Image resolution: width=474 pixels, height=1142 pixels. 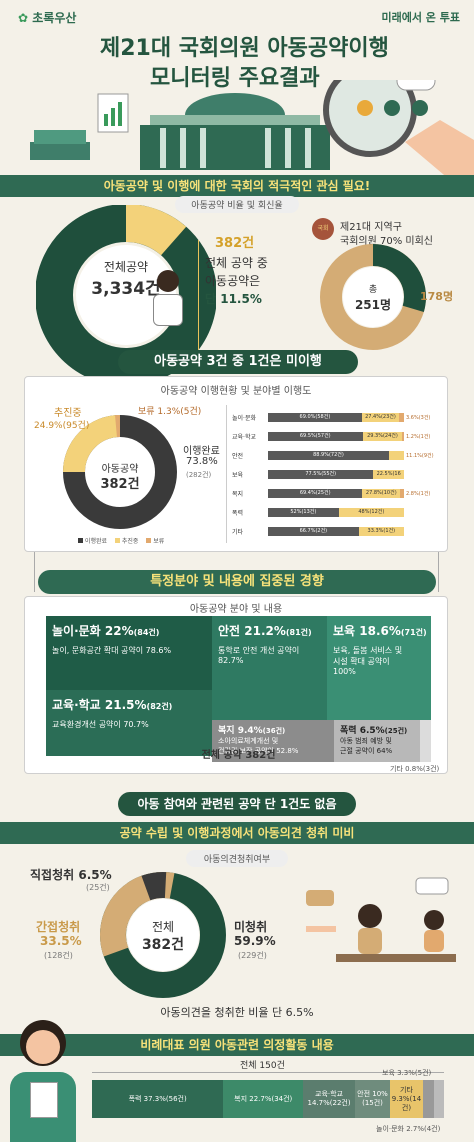 What do you see at coordinates (120, 484) in the screenshot?
I see `donut-center-2: 382건` at bounding box center [120, 484].